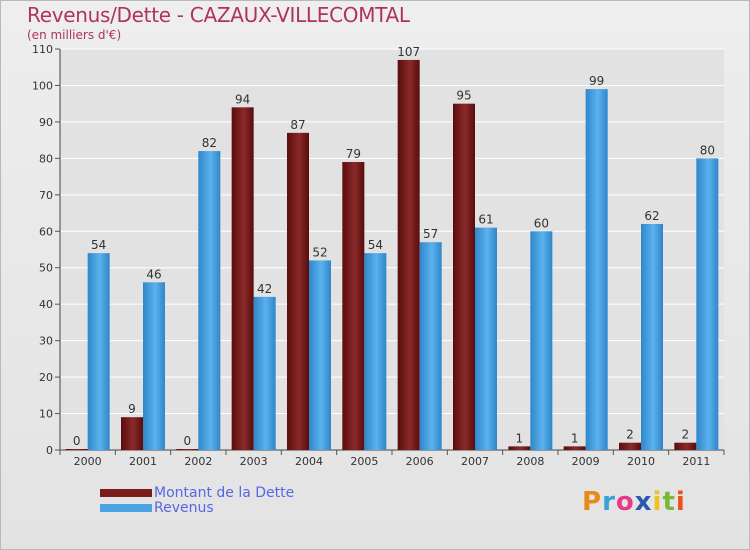  Describe the element at coordinates (319, 252) in the screenshot. I see `data-label-revenus: 52` at that location.